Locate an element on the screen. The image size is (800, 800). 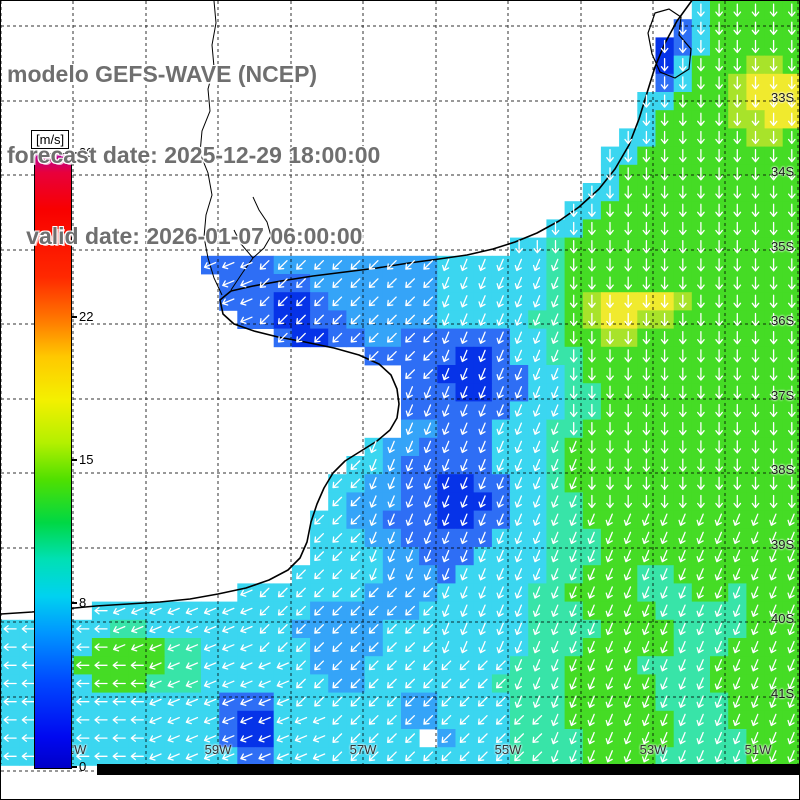
lon-label: 51W is located at coordinates (758, 749).